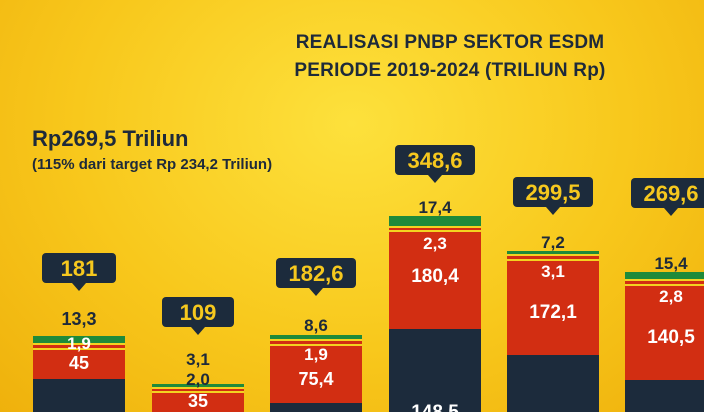 The width and height of the screenshot is (704, 412). I want to click on bar-divider2-2019, so click(79, 349).